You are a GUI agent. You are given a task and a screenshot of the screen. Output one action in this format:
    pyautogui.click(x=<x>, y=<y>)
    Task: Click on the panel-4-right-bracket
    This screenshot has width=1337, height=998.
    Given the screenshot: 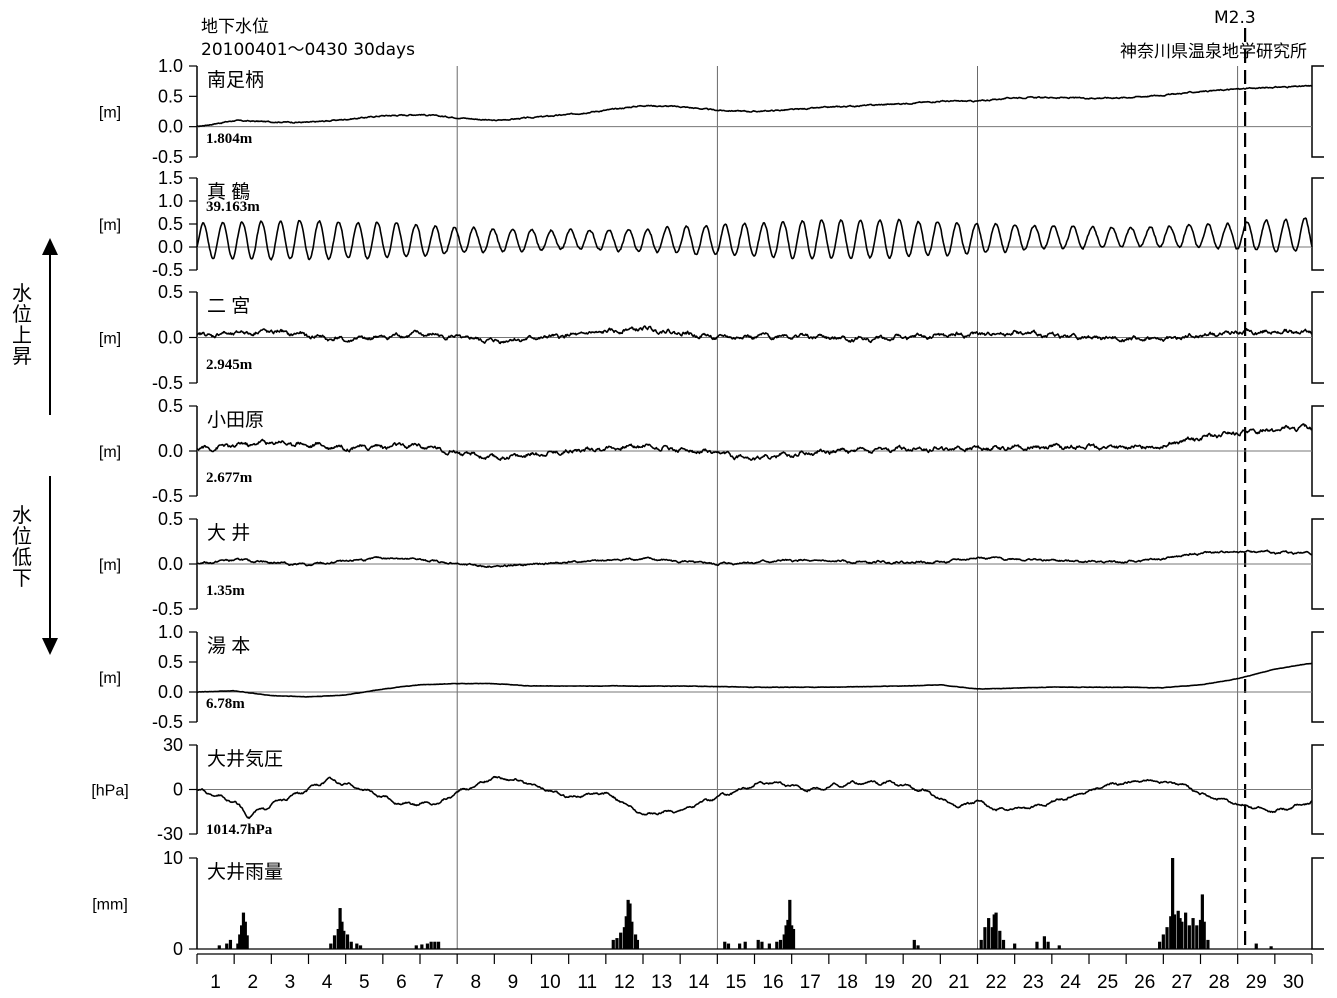 What is the action you would take?
    pyautogui.click(x=1317, y=451)
    